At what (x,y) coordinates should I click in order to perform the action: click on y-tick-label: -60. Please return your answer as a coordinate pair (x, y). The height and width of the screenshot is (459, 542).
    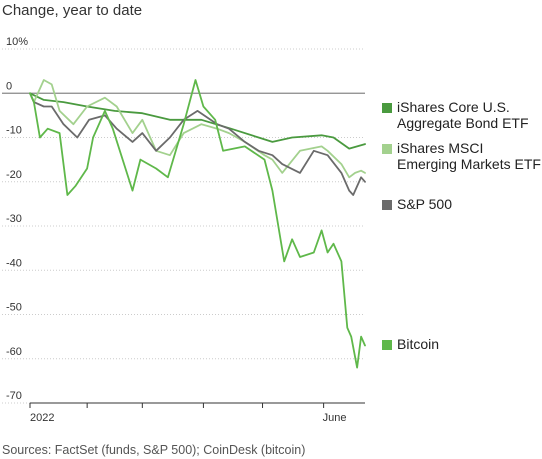
    Looking at the image, I should click on (14, 352).